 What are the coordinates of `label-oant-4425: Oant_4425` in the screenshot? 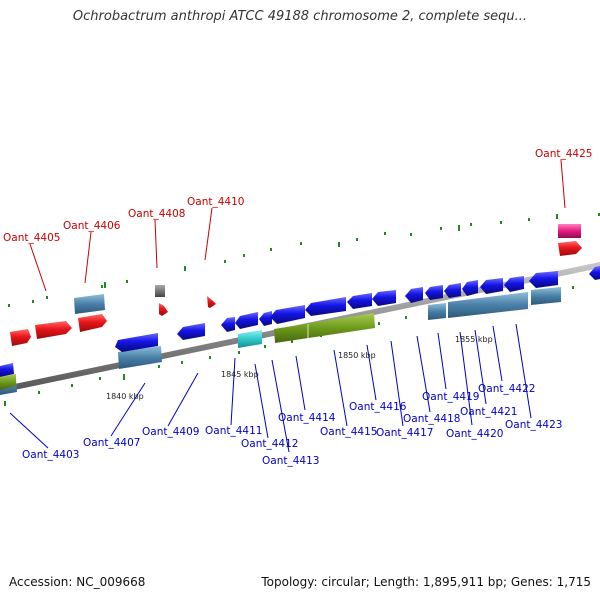 It's located at (563, 154).